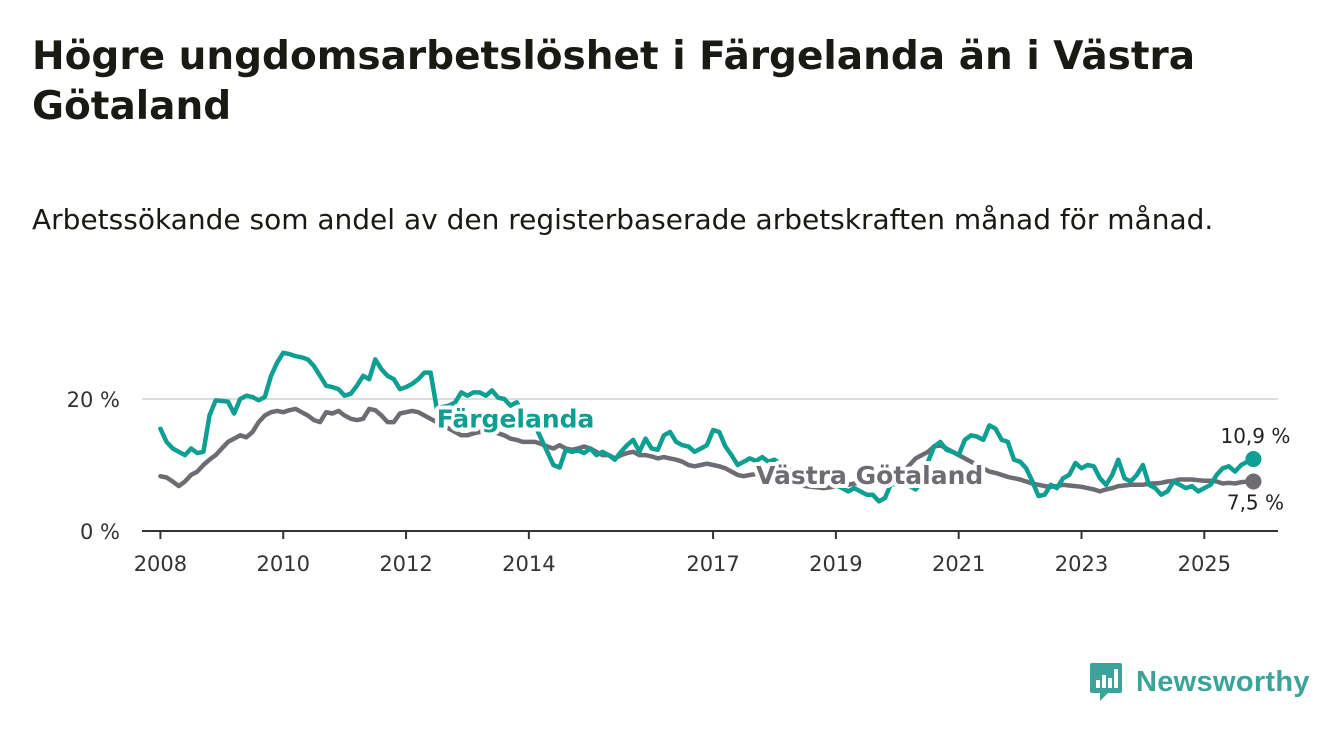 The height and width of the screenshot is (734, 1340). I want to click on x-tick-label: 2014, so click(528, 564).